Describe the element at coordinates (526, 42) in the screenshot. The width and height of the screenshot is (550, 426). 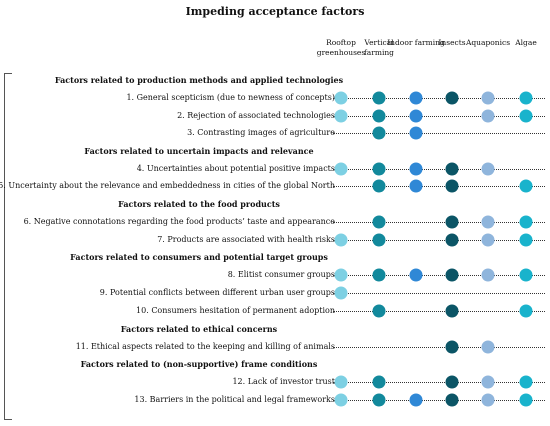
I see `column-header: Algae` at that location.